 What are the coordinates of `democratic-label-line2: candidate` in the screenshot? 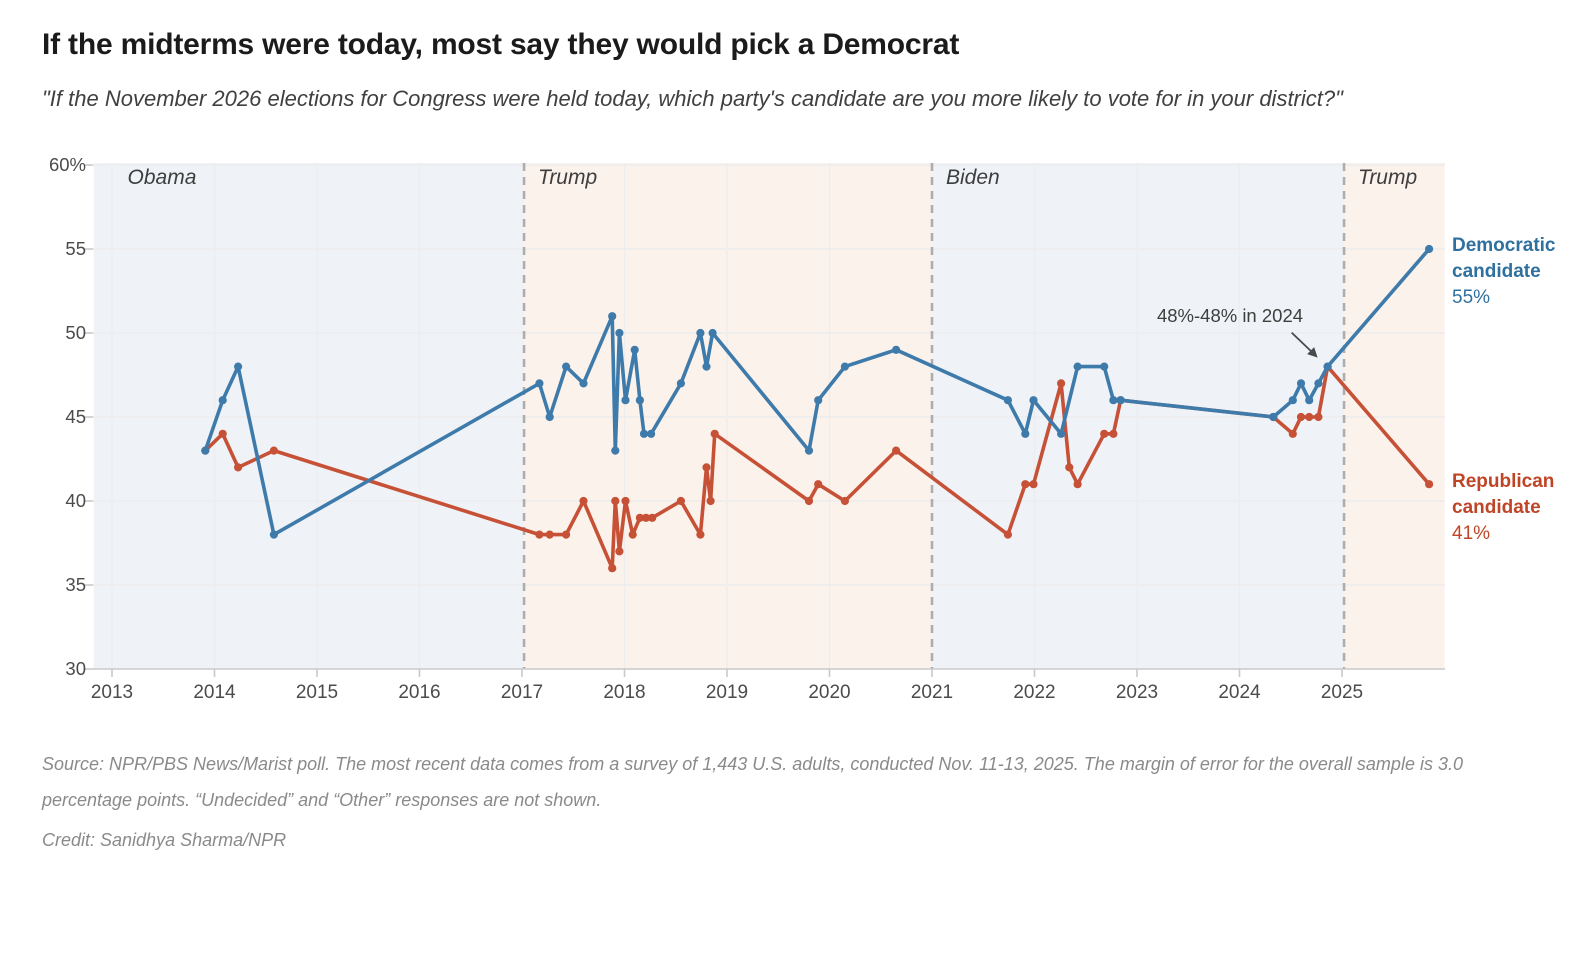 It's located at (1496, 271).